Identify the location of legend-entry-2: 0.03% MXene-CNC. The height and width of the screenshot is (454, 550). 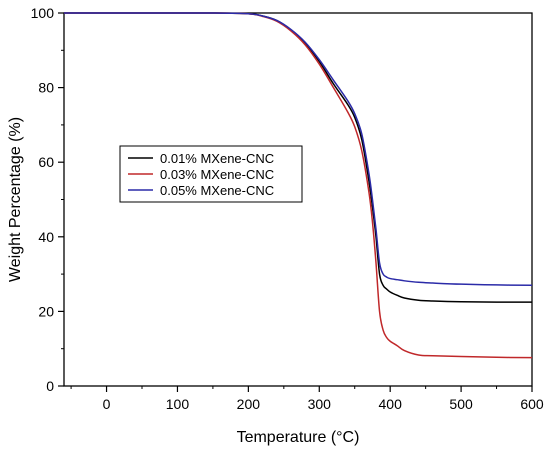
(217, 174).